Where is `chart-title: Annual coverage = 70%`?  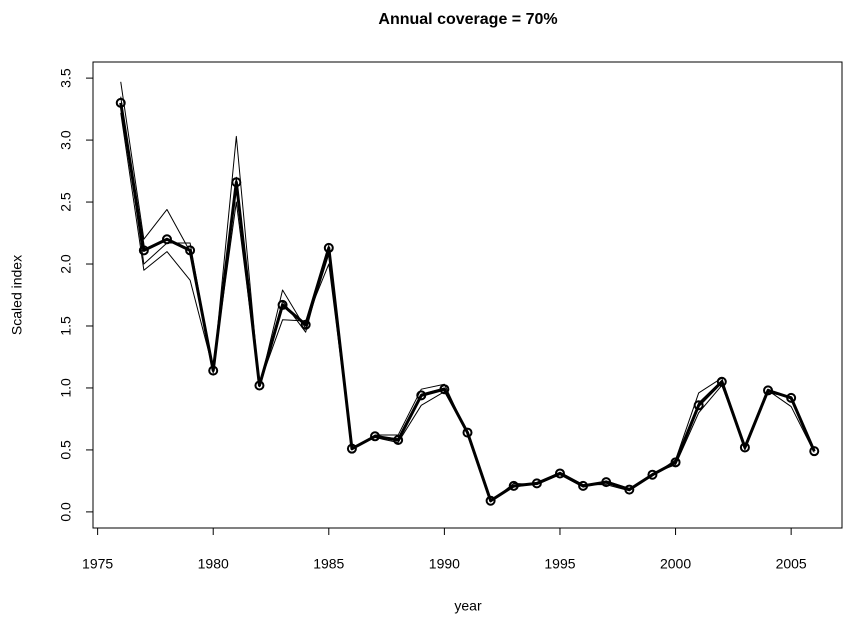
chart-title: Annual coverage = 70% is located at coordinates (467, 19).